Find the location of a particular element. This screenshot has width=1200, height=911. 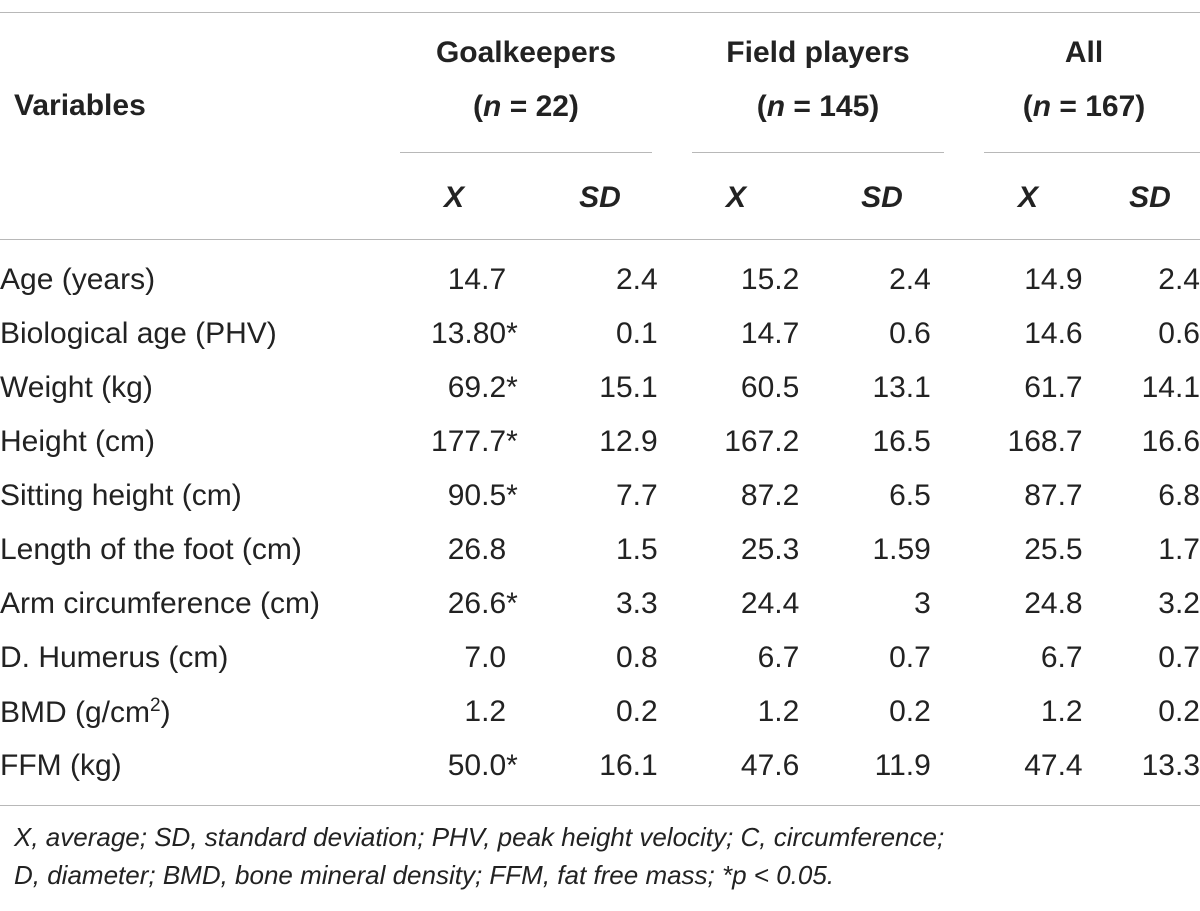

value-cell: 26.6* is located at coordinates (455, 604).